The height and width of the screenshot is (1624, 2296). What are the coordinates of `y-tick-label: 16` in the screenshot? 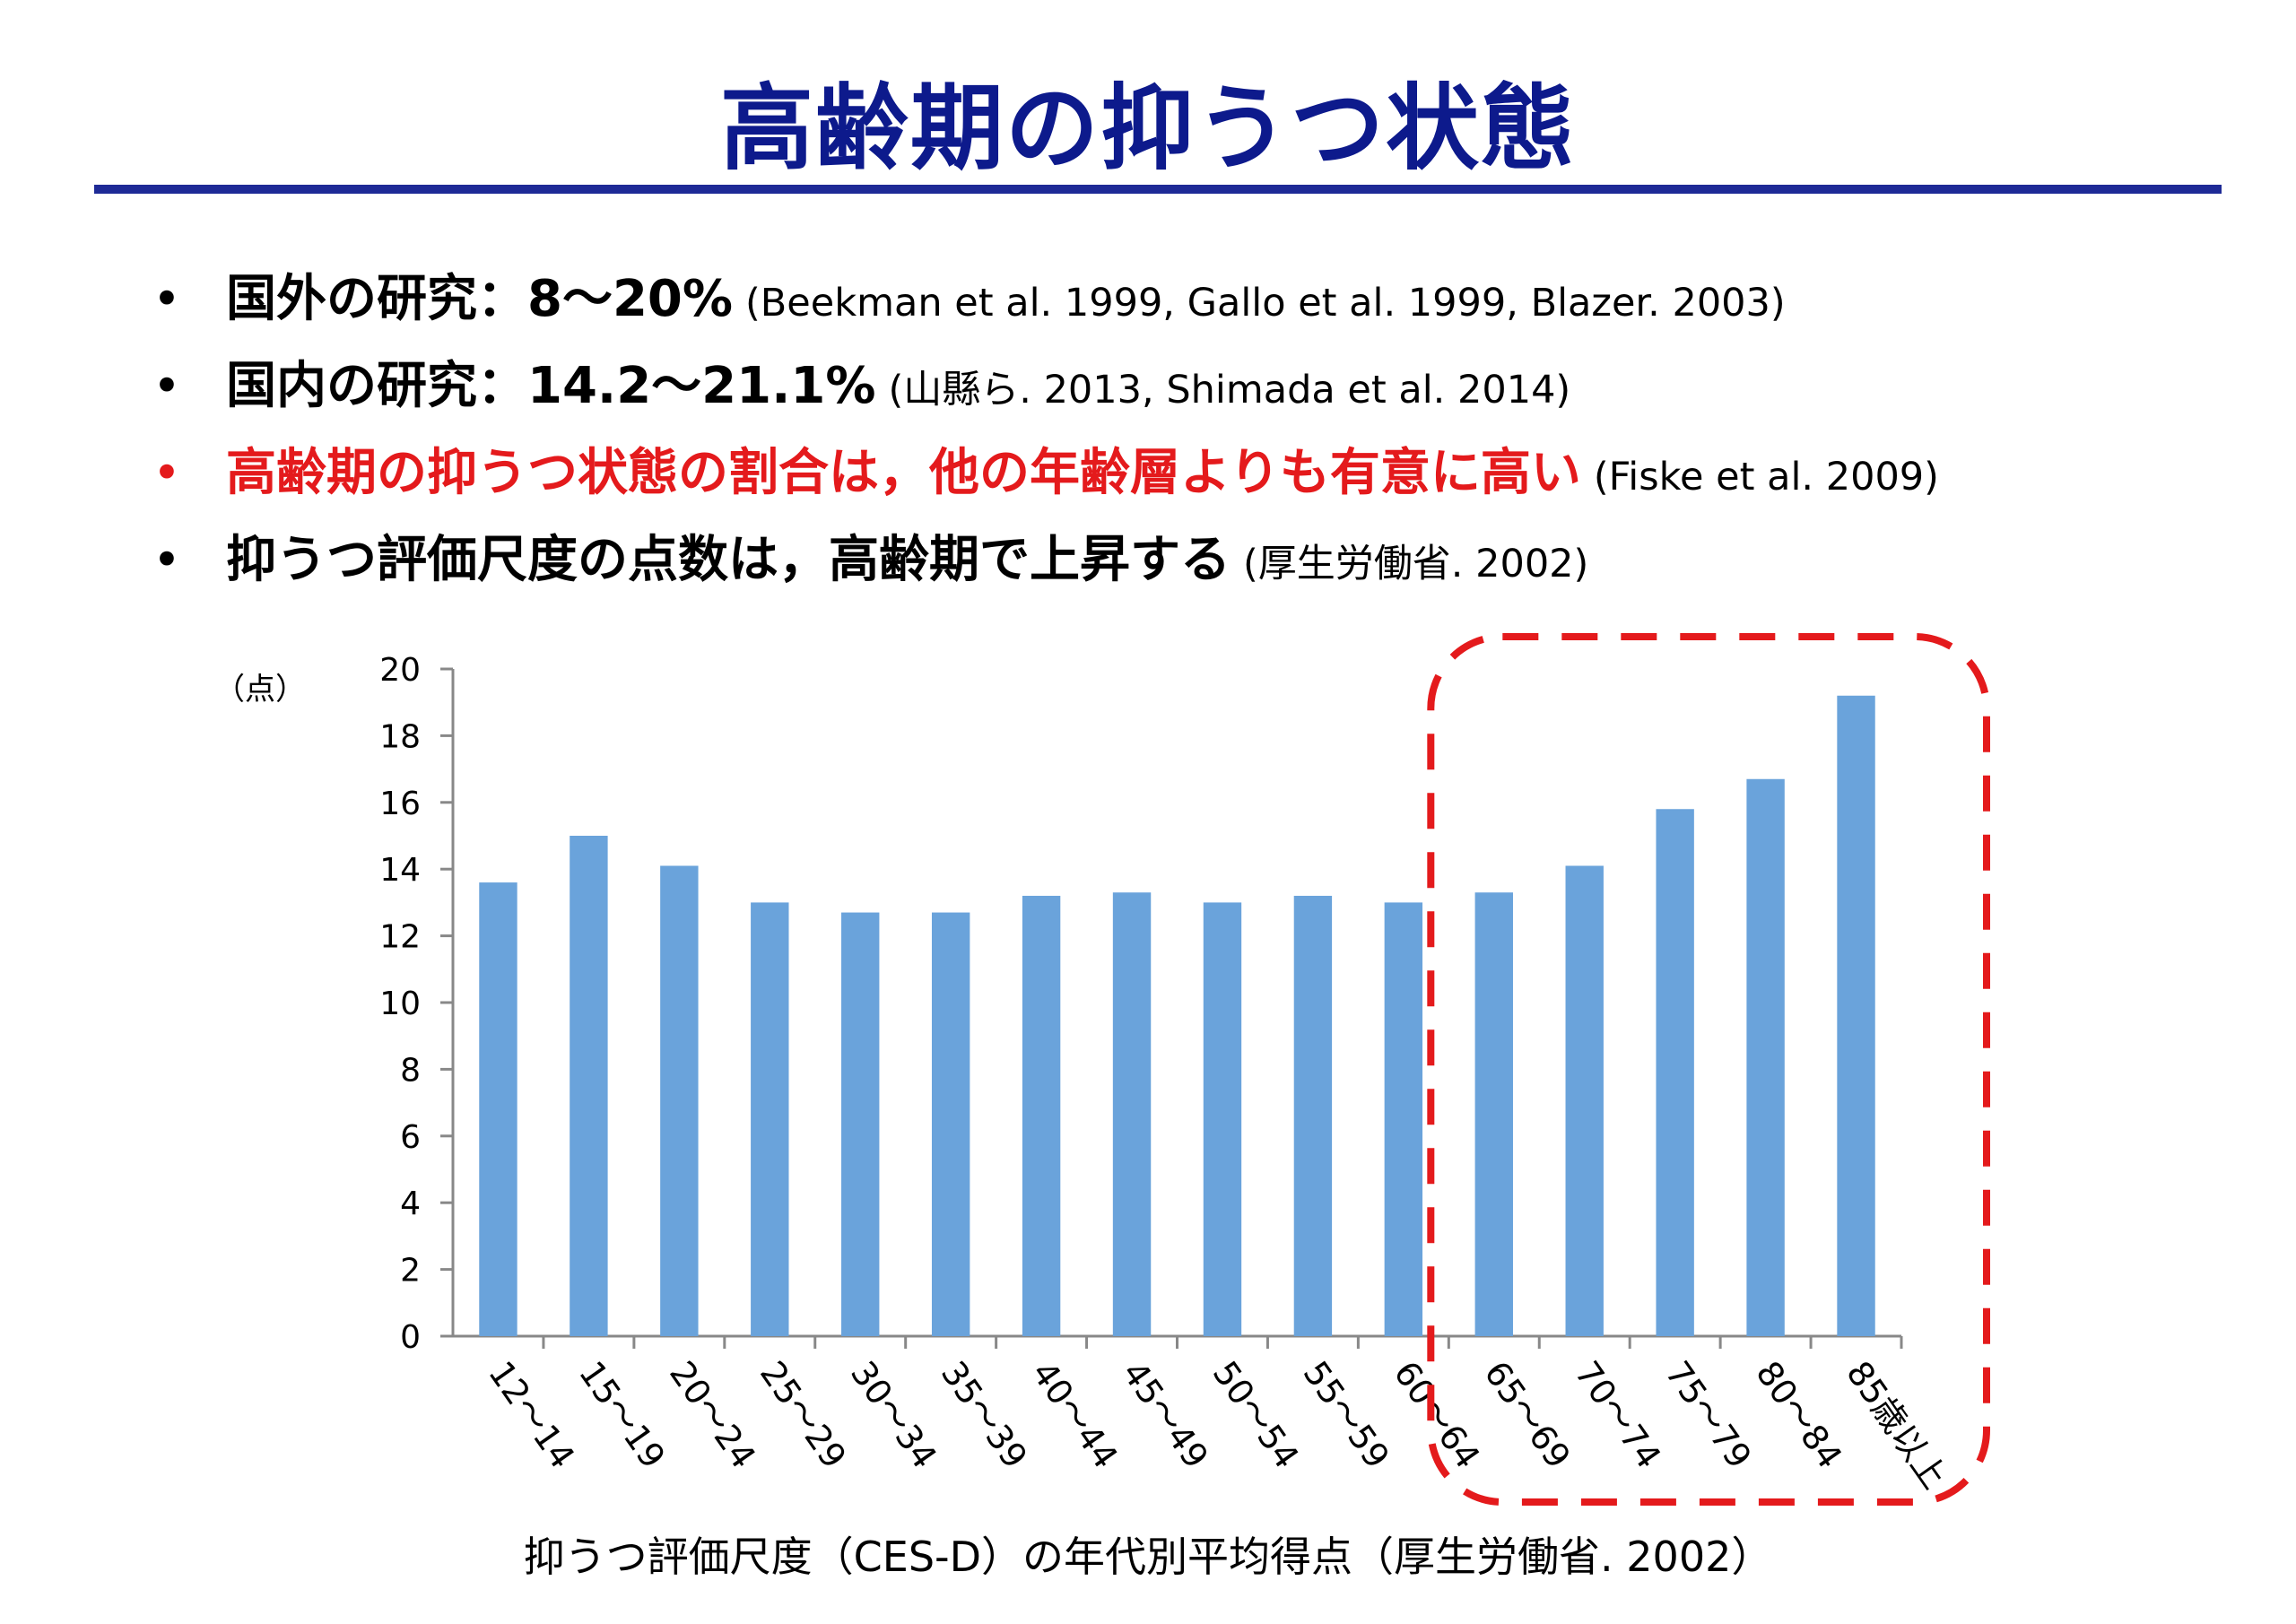 It's located at (400, 804).